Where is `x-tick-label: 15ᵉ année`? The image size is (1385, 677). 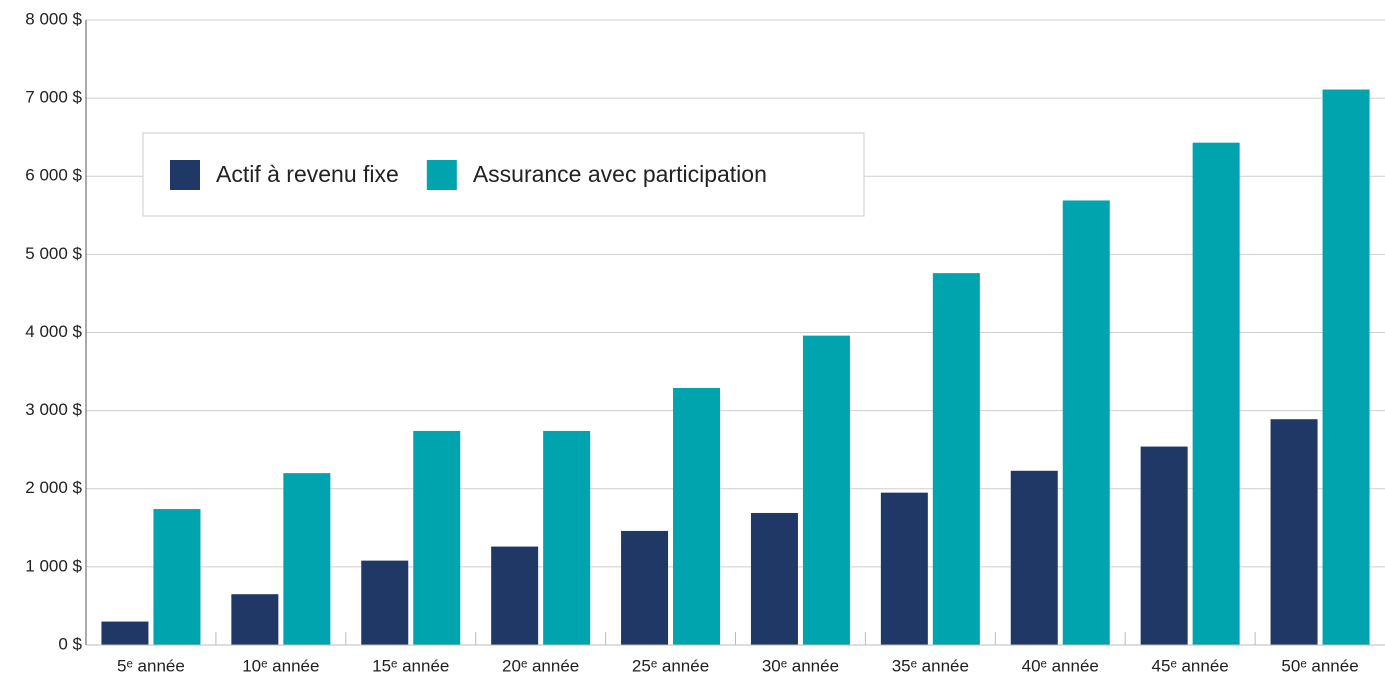
x-tick-label: 15ᵉ année is located at coordinates (410, 665).